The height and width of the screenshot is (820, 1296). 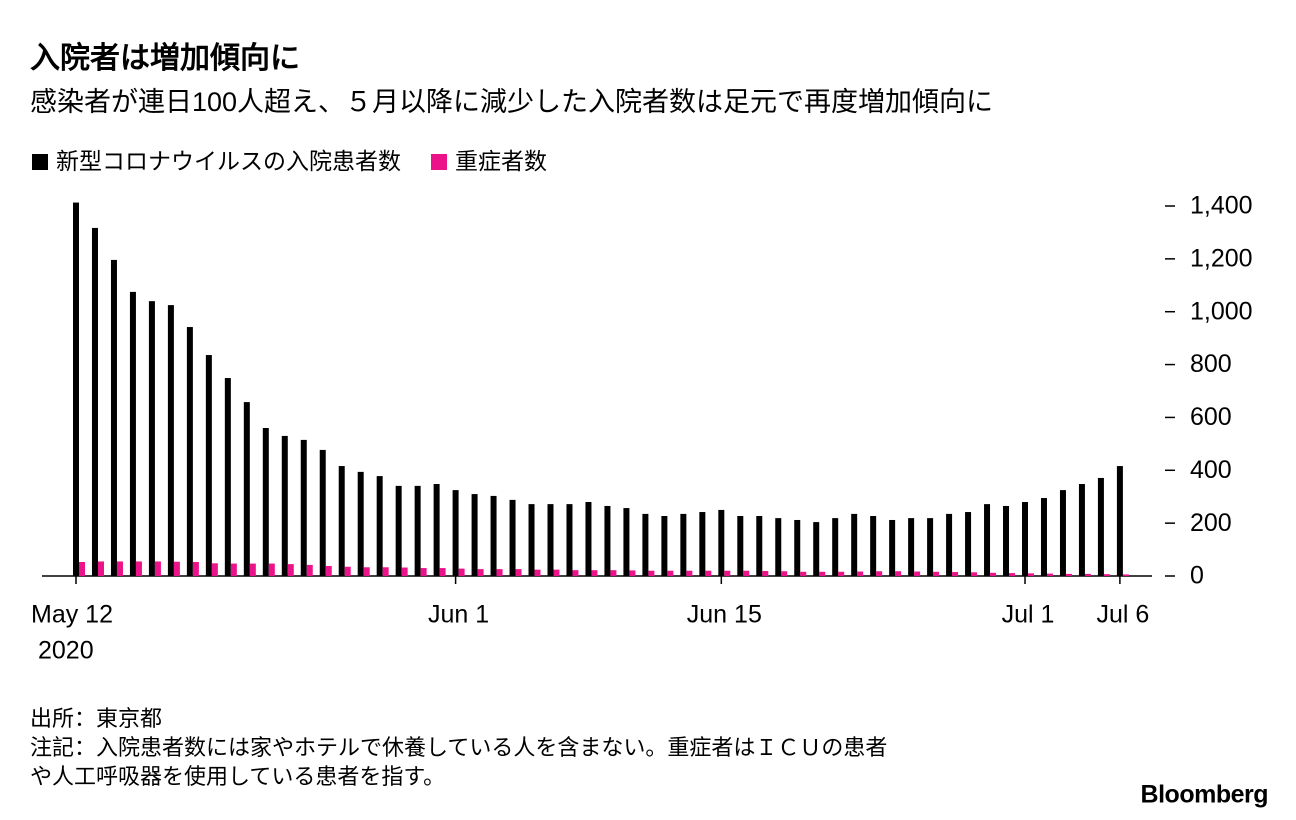 I want to click on note: 注記：入院患者数には家やホテルで休養している人を含まない。重症者はＩＣＵの患者, so click(x=458, y=747).